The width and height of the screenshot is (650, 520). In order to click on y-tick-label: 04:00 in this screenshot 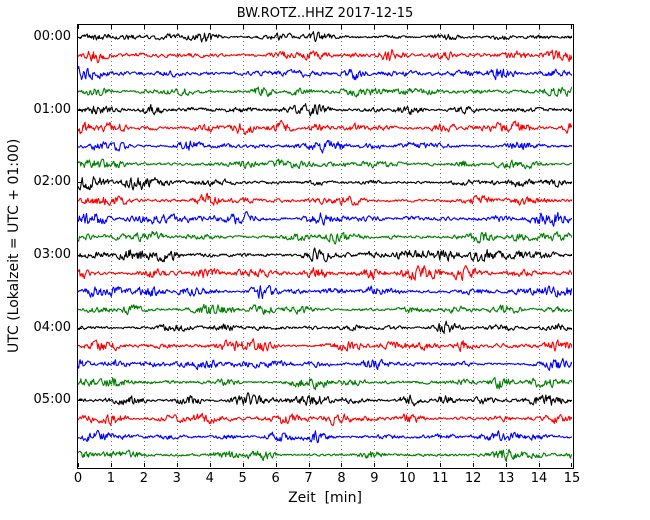, I will do `click(52, 327)`.